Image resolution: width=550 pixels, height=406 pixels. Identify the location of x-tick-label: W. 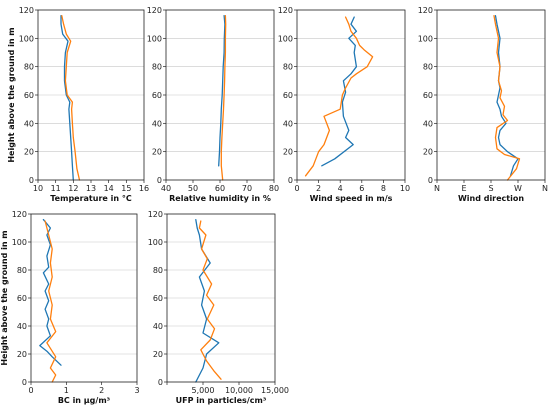
(518, 188).